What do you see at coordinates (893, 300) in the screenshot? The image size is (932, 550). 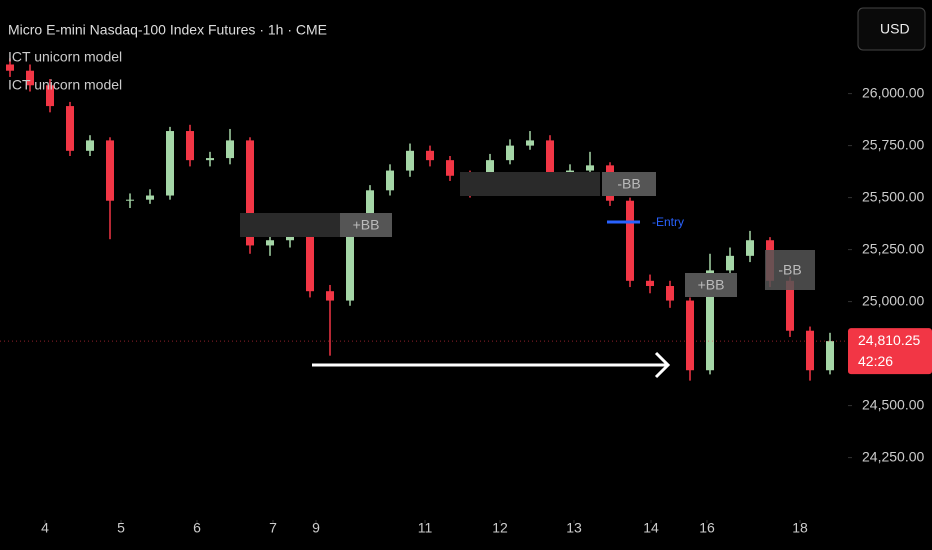 I see `y-tick-label: 25,000.00` at bounding box center [893, 300].